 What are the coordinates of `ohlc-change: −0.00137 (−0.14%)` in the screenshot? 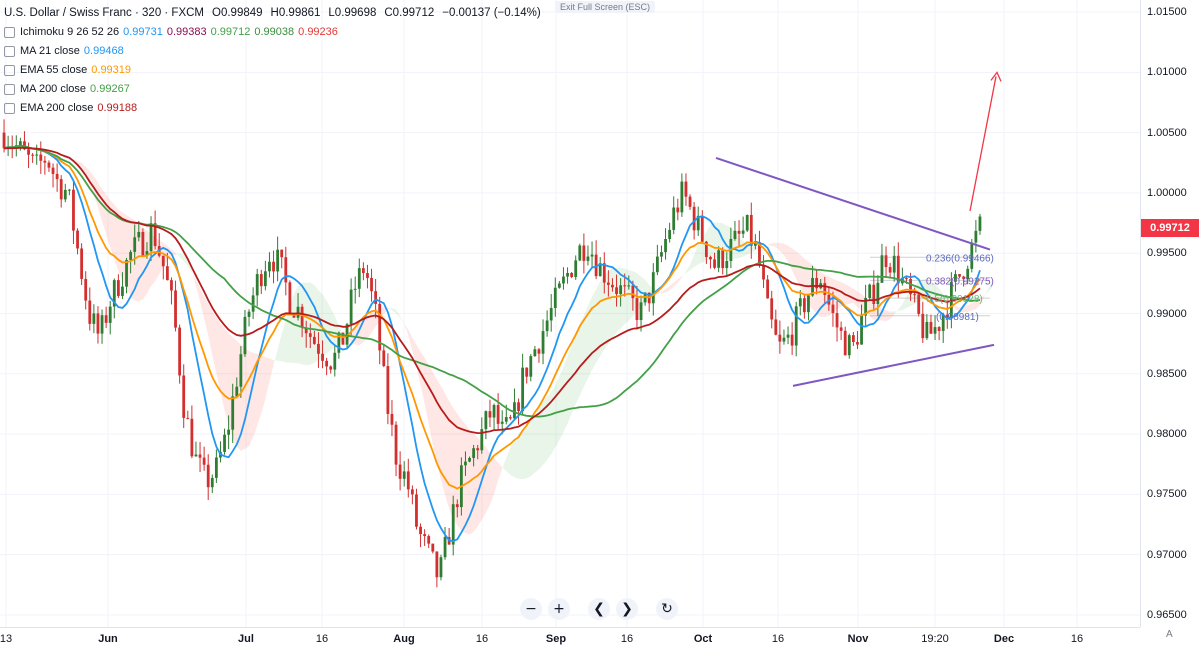 It's located at (491, 13).